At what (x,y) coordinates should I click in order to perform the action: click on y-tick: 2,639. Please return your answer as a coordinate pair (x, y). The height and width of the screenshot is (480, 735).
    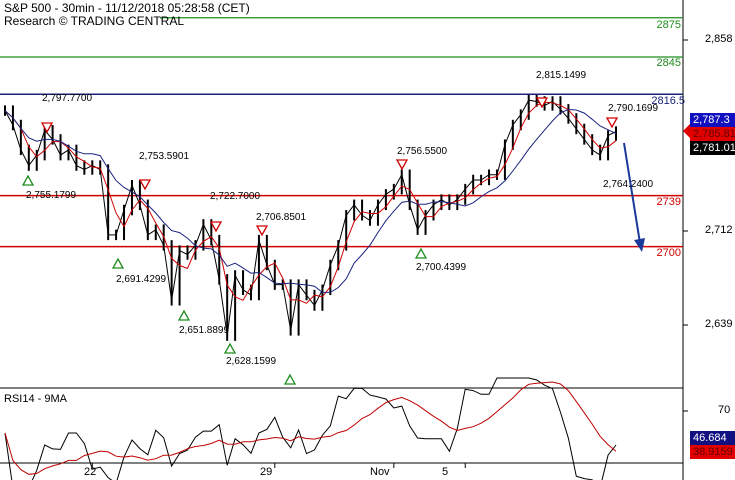
    Looking at the image, I should click on (719, 324).